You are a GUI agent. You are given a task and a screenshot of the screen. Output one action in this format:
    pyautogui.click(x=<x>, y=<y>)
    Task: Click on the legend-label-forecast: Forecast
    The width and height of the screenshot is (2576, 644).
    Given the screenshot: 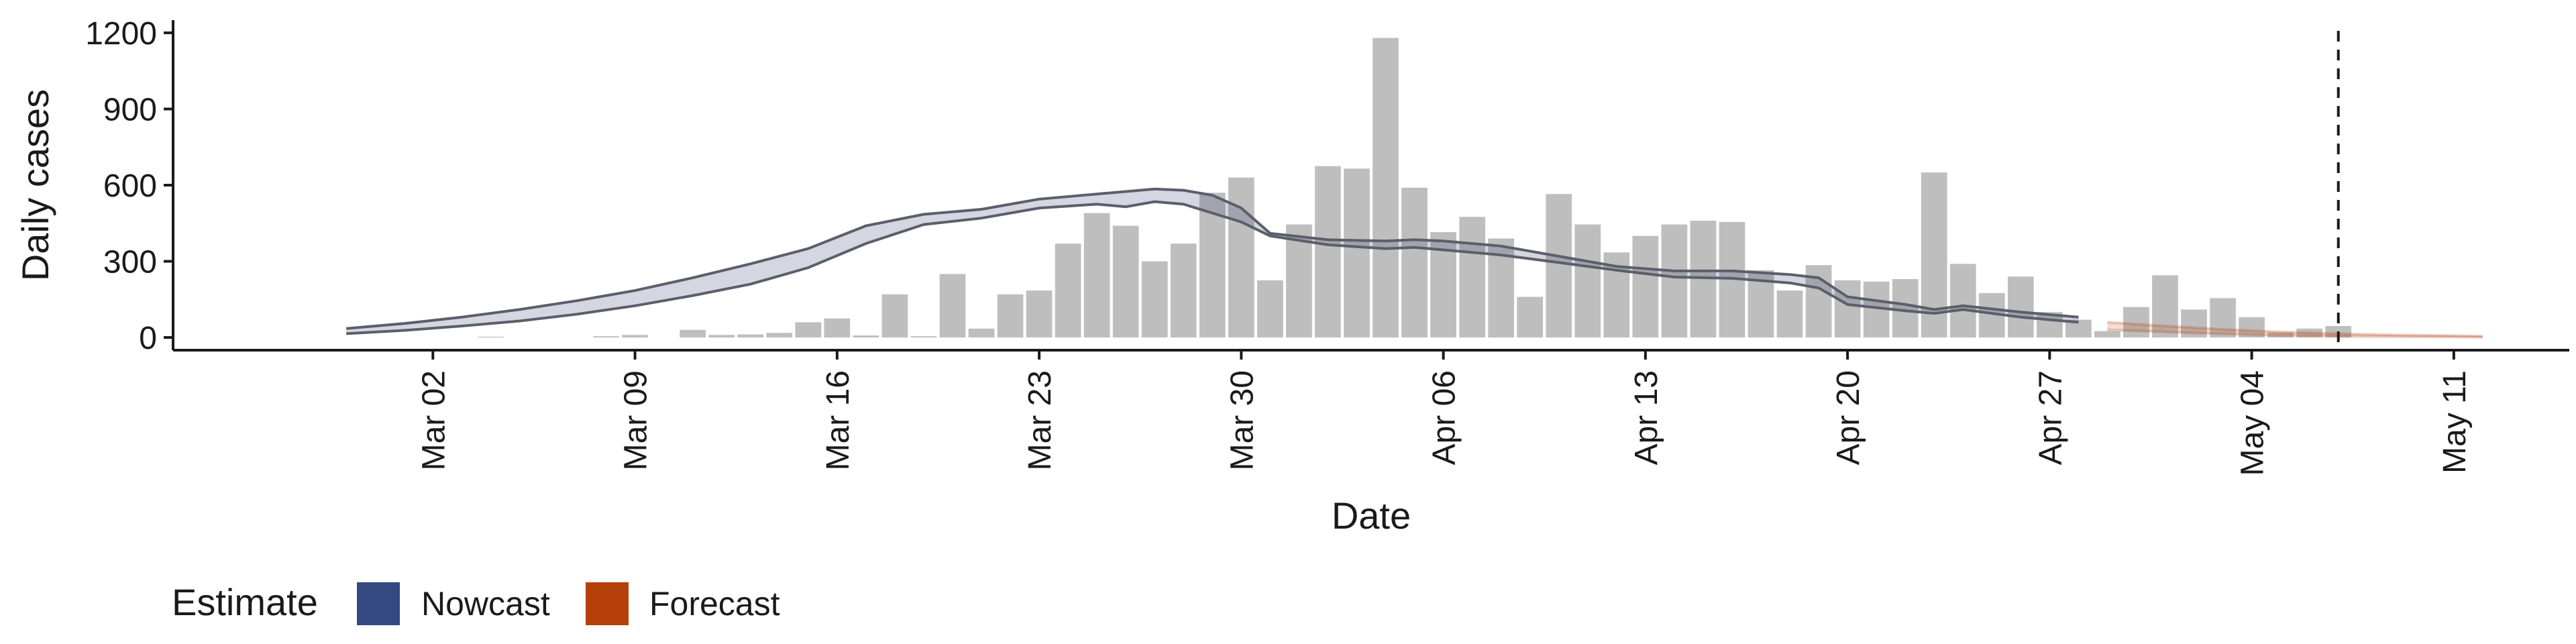 What is the action you would take?
    pyautogui.click(x=714, y=604)
    